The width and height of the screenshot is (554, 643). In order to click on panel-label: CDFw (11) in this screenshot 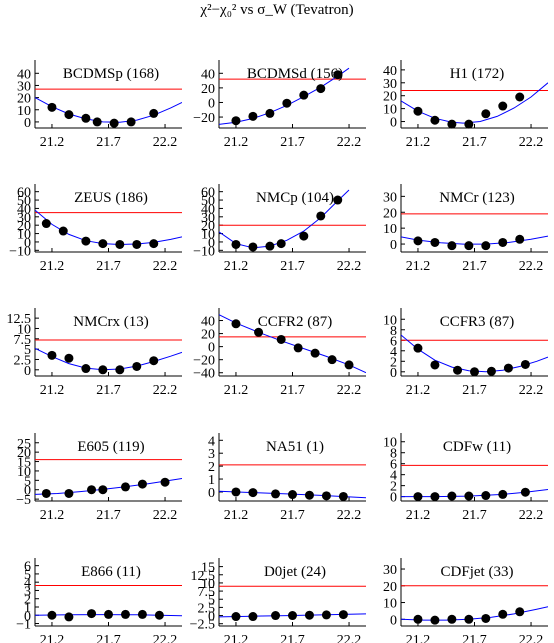, I will do `click(477, 447)`.